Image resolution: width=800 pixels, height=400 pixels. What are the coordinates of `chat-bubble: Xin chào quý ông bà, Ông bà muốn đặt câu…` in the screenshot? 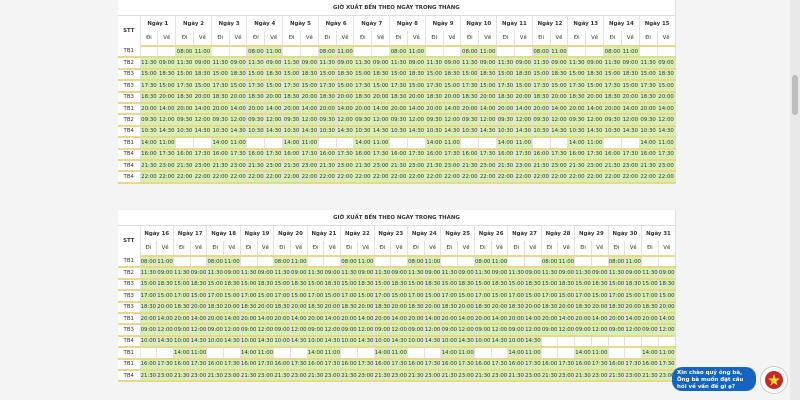 It's located at (714, 379).